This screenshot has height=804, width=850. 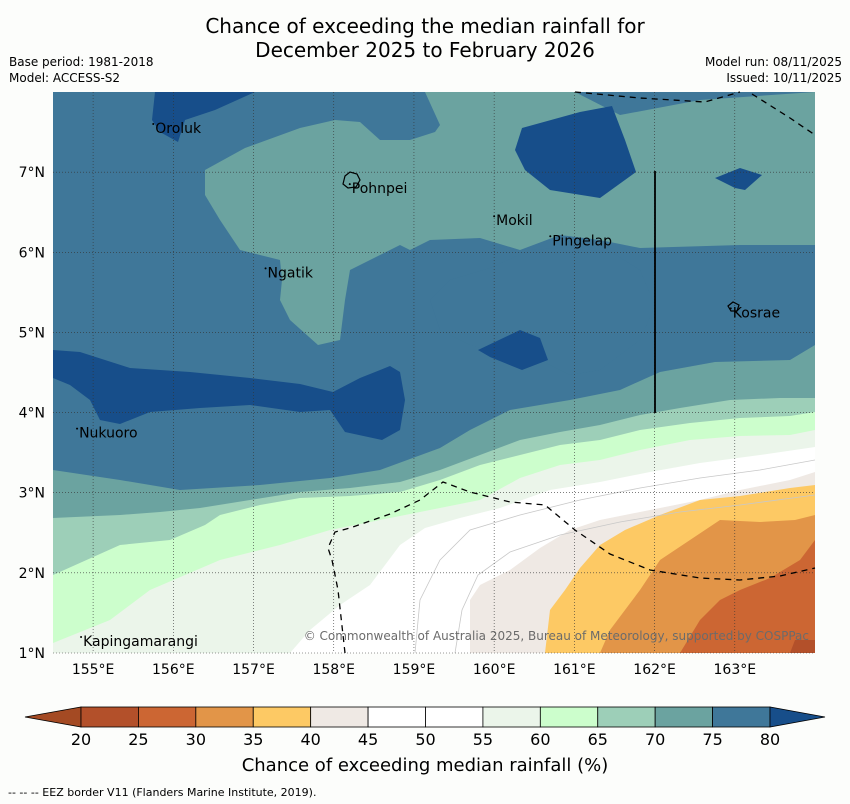 I want to click on colorbar-tick-label: 45, so click(x=368, y=739).